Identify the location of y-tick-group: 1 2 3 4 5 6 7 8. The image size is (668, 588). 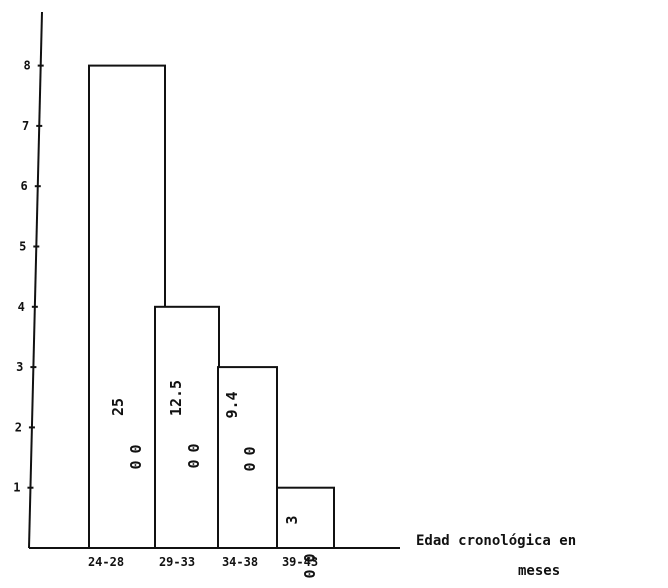
(28, 277).